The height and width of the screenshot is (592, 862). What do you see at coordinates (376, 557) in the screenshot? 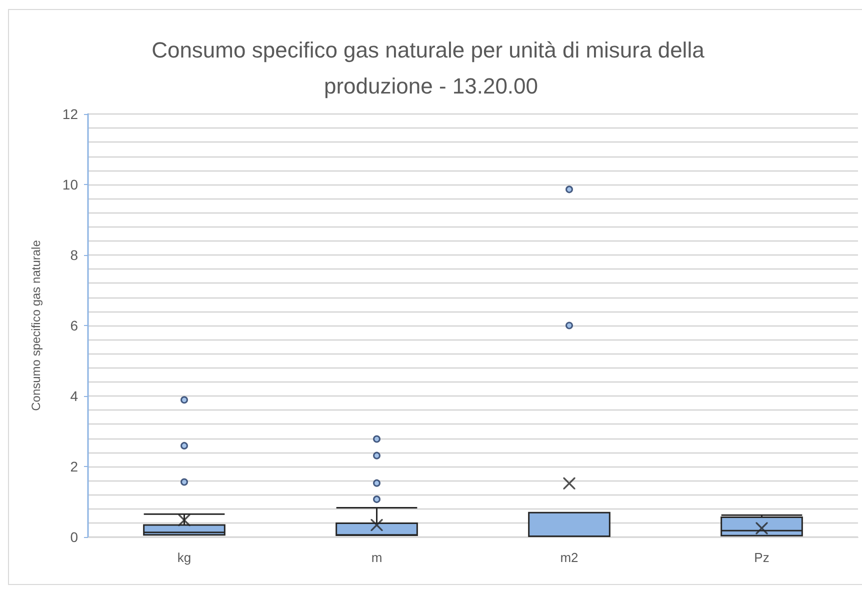
I see `x-tick-label: m` at bounding box center [376, 557].